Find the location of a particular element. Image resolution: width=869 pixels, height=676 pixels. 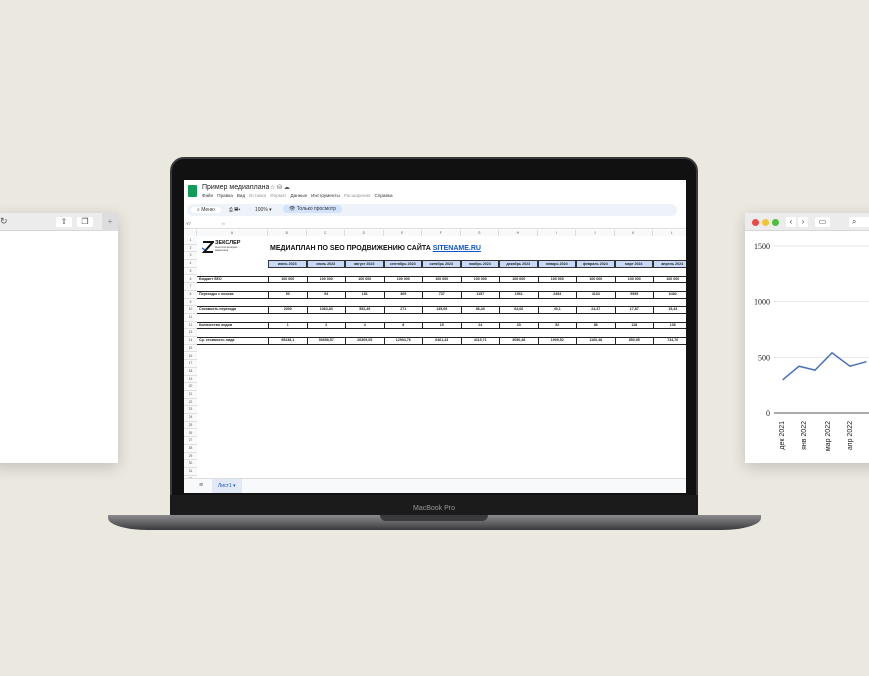

data-cell: 552,49 is located at coordinates (364, 310).